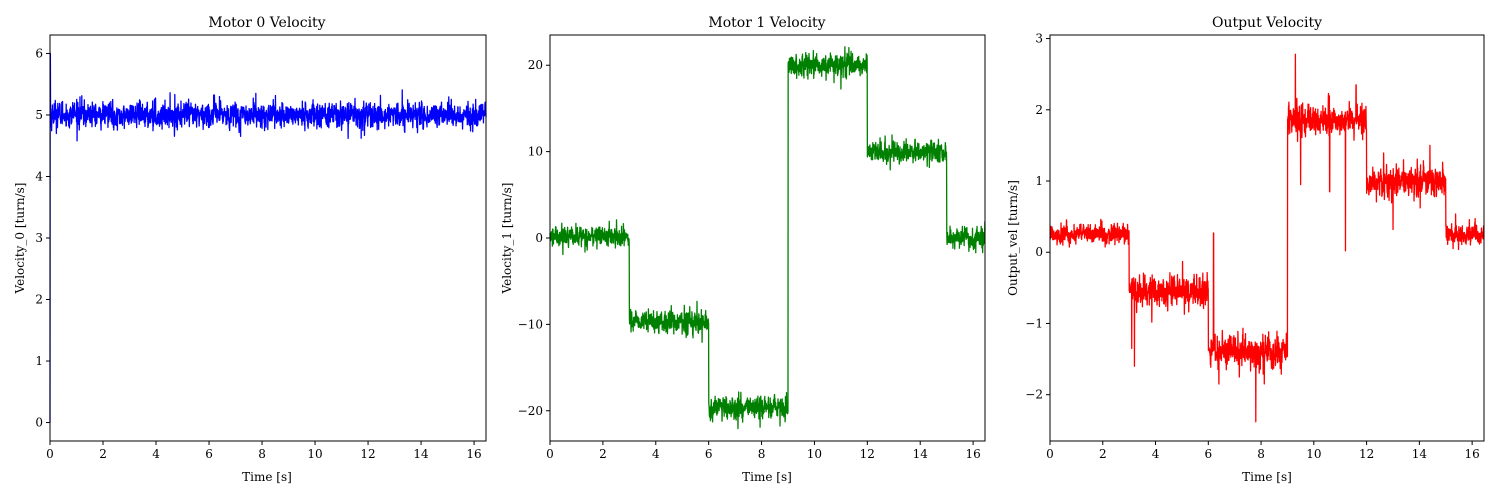 This screenshot has height=500, width=1500. What do you see at coordinates (530, 324) in the screenshot?
I see `y-tick-label: −10` at bounding box center [530, 324].